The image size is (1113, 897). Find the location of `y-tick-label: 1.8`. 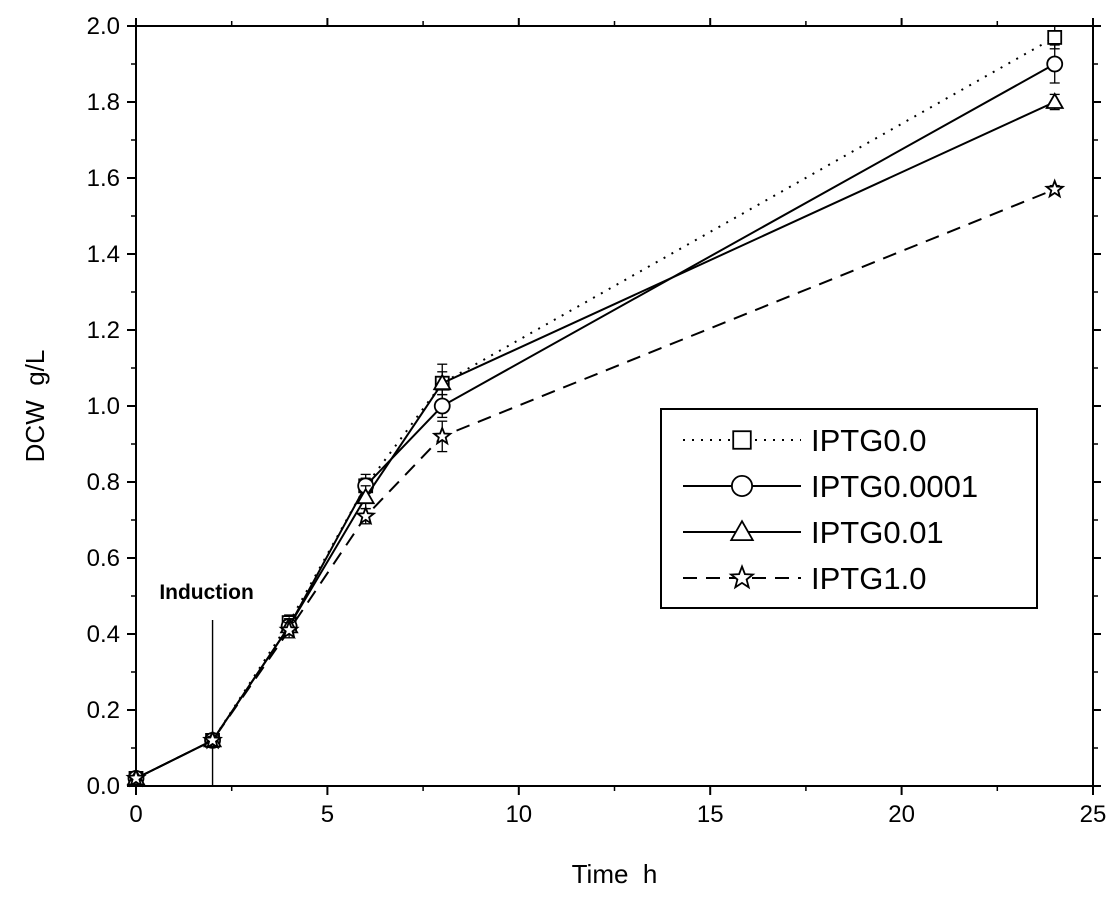

y-tick-label: 1.8 is located at coordinates (103, 102).